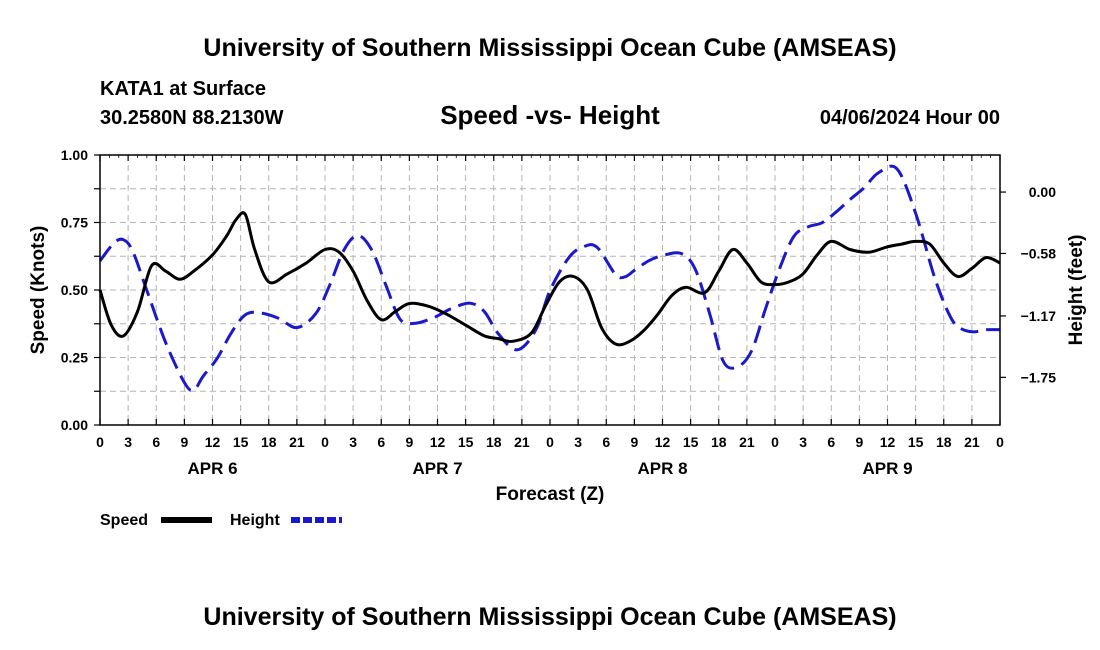  What do you see at coordinates (1039, 377) in the screenshot?
I see `y-right-tick-label: −1.75` at bounding box center [1039, 377].